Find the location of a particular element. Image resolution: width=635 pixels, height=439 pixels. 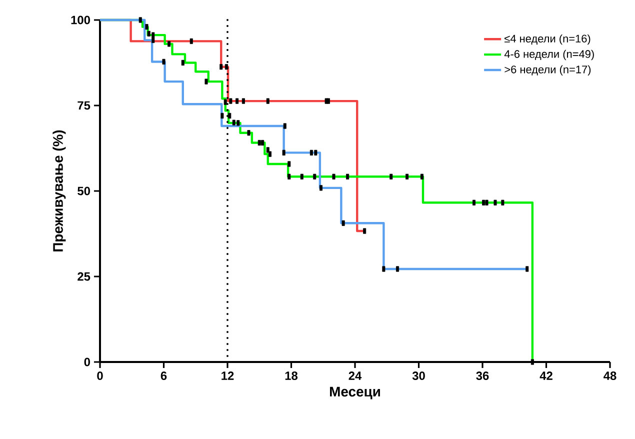

x-tick-label: 12 is located at coordinates (228, 376).